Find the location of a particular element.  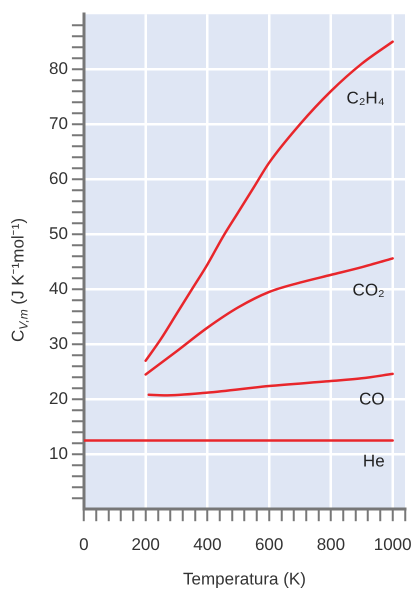

x-axis-title: Temperatura (K) is located at coordinates (244, 578).